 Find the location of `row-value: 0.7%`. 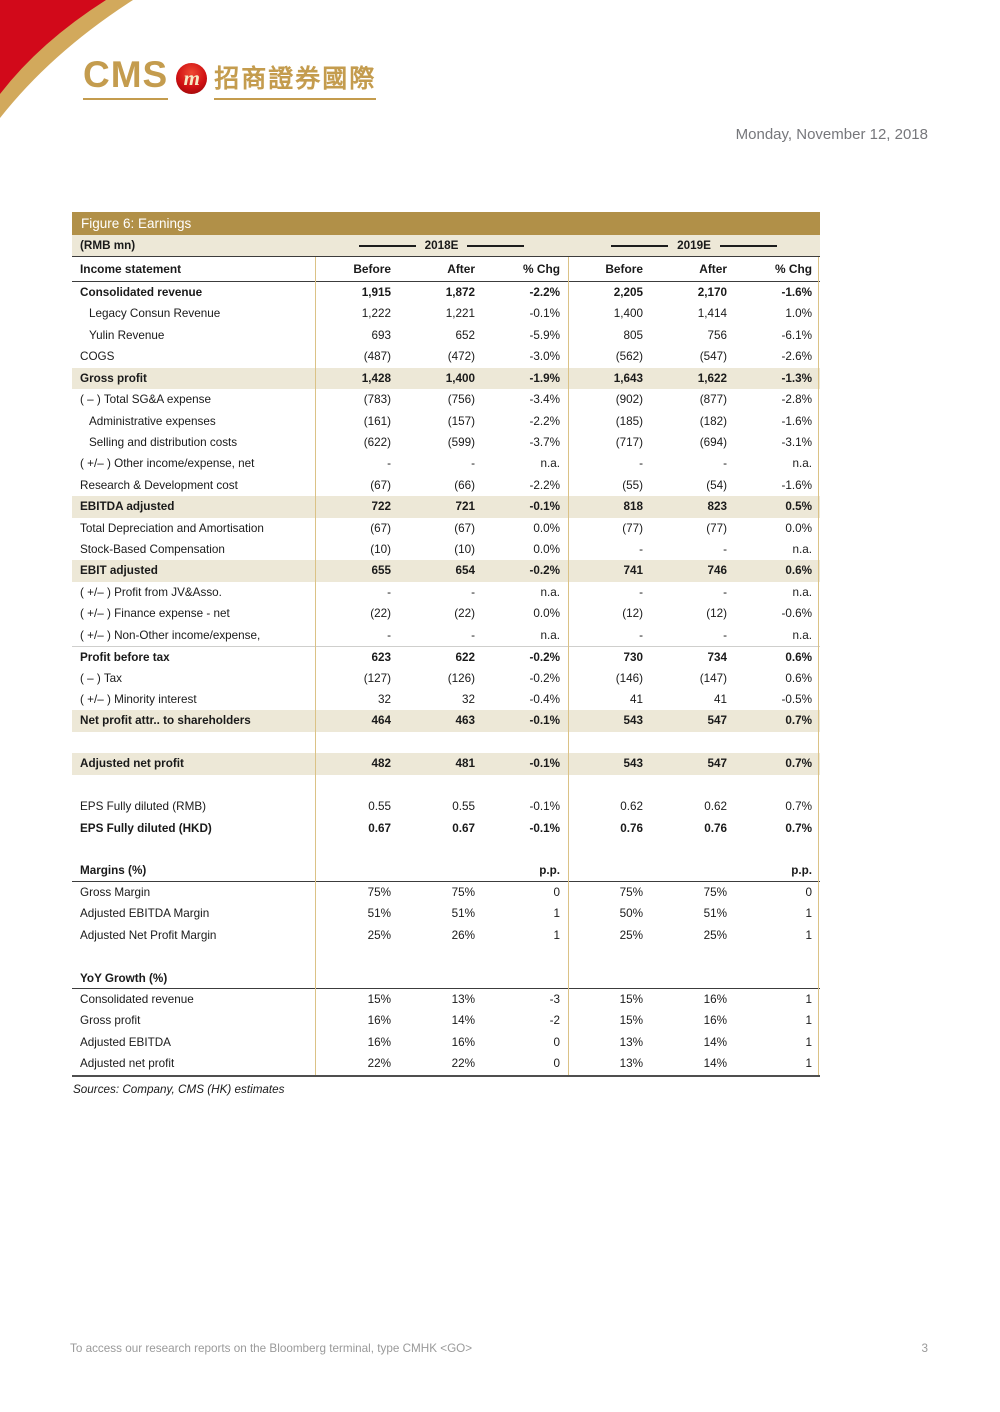

row-value: 0.7% is located at coordinates (798, 828).